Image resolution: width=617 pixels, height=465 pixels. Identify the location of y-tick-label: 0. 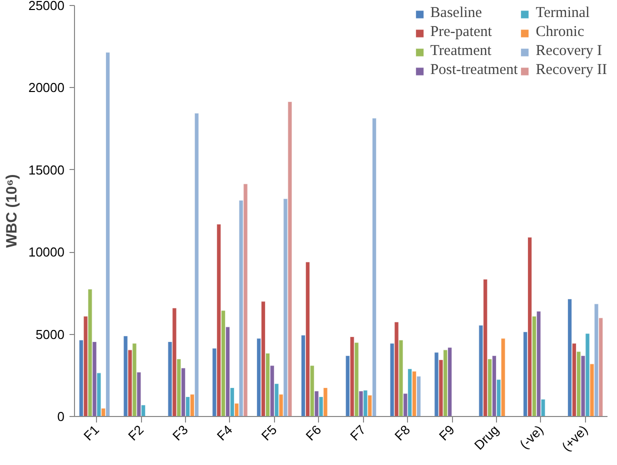
(61, 416).